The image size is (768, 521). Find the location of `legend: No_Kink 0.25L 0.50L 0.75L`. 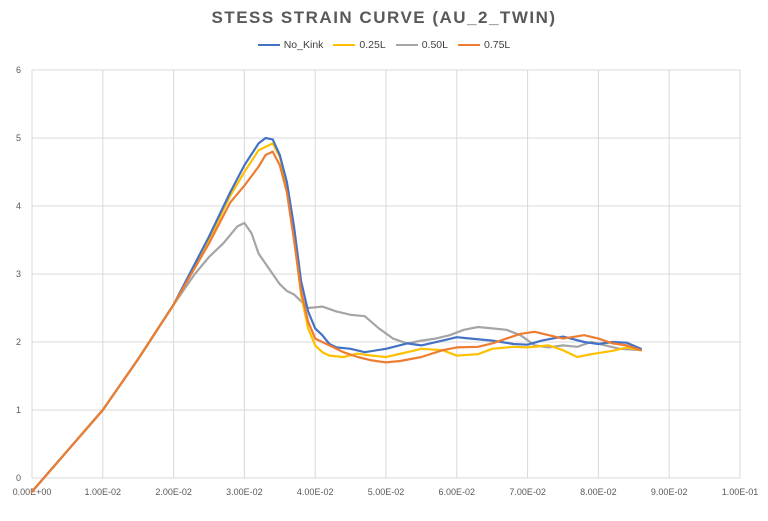

legend: No_Kink 0.25L 0.50L 0.75L is located at coordinates (384, 45).